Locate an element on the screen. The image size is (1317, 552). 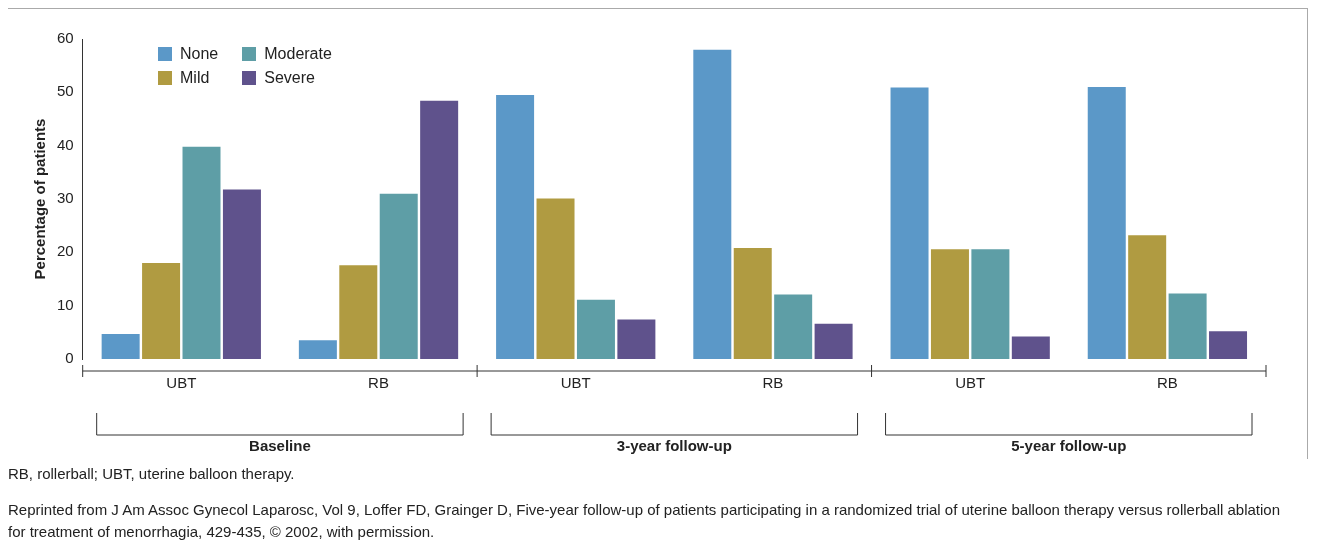
text: 3-year follow-up is located at coordinates (674, 445).